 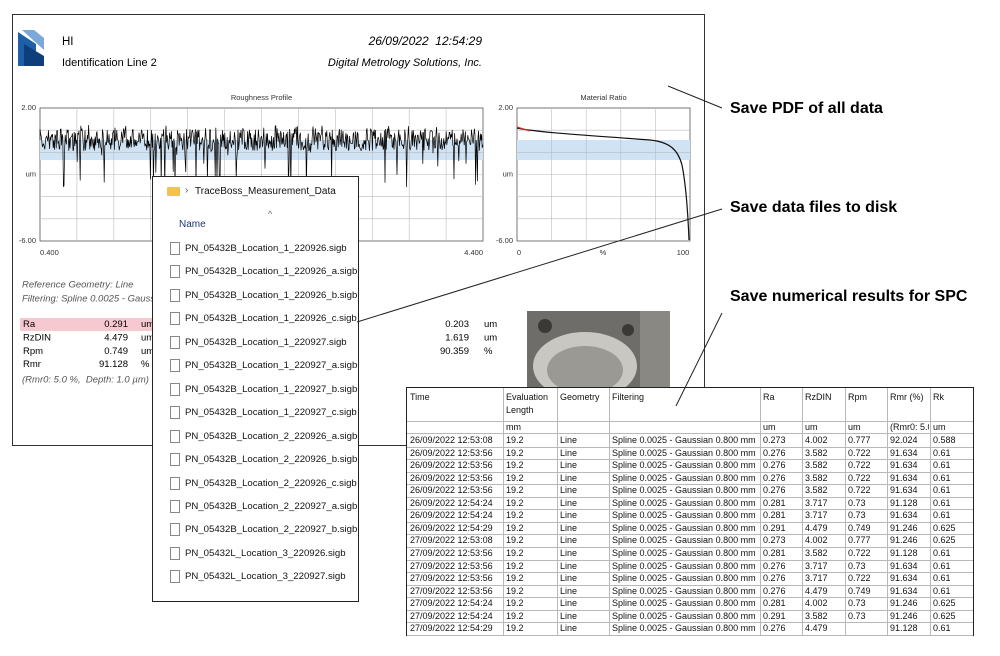 What do you see at coordinates (261, 157) in the screenshot?
I see `profile-trace` at bounding box center [261, 157].